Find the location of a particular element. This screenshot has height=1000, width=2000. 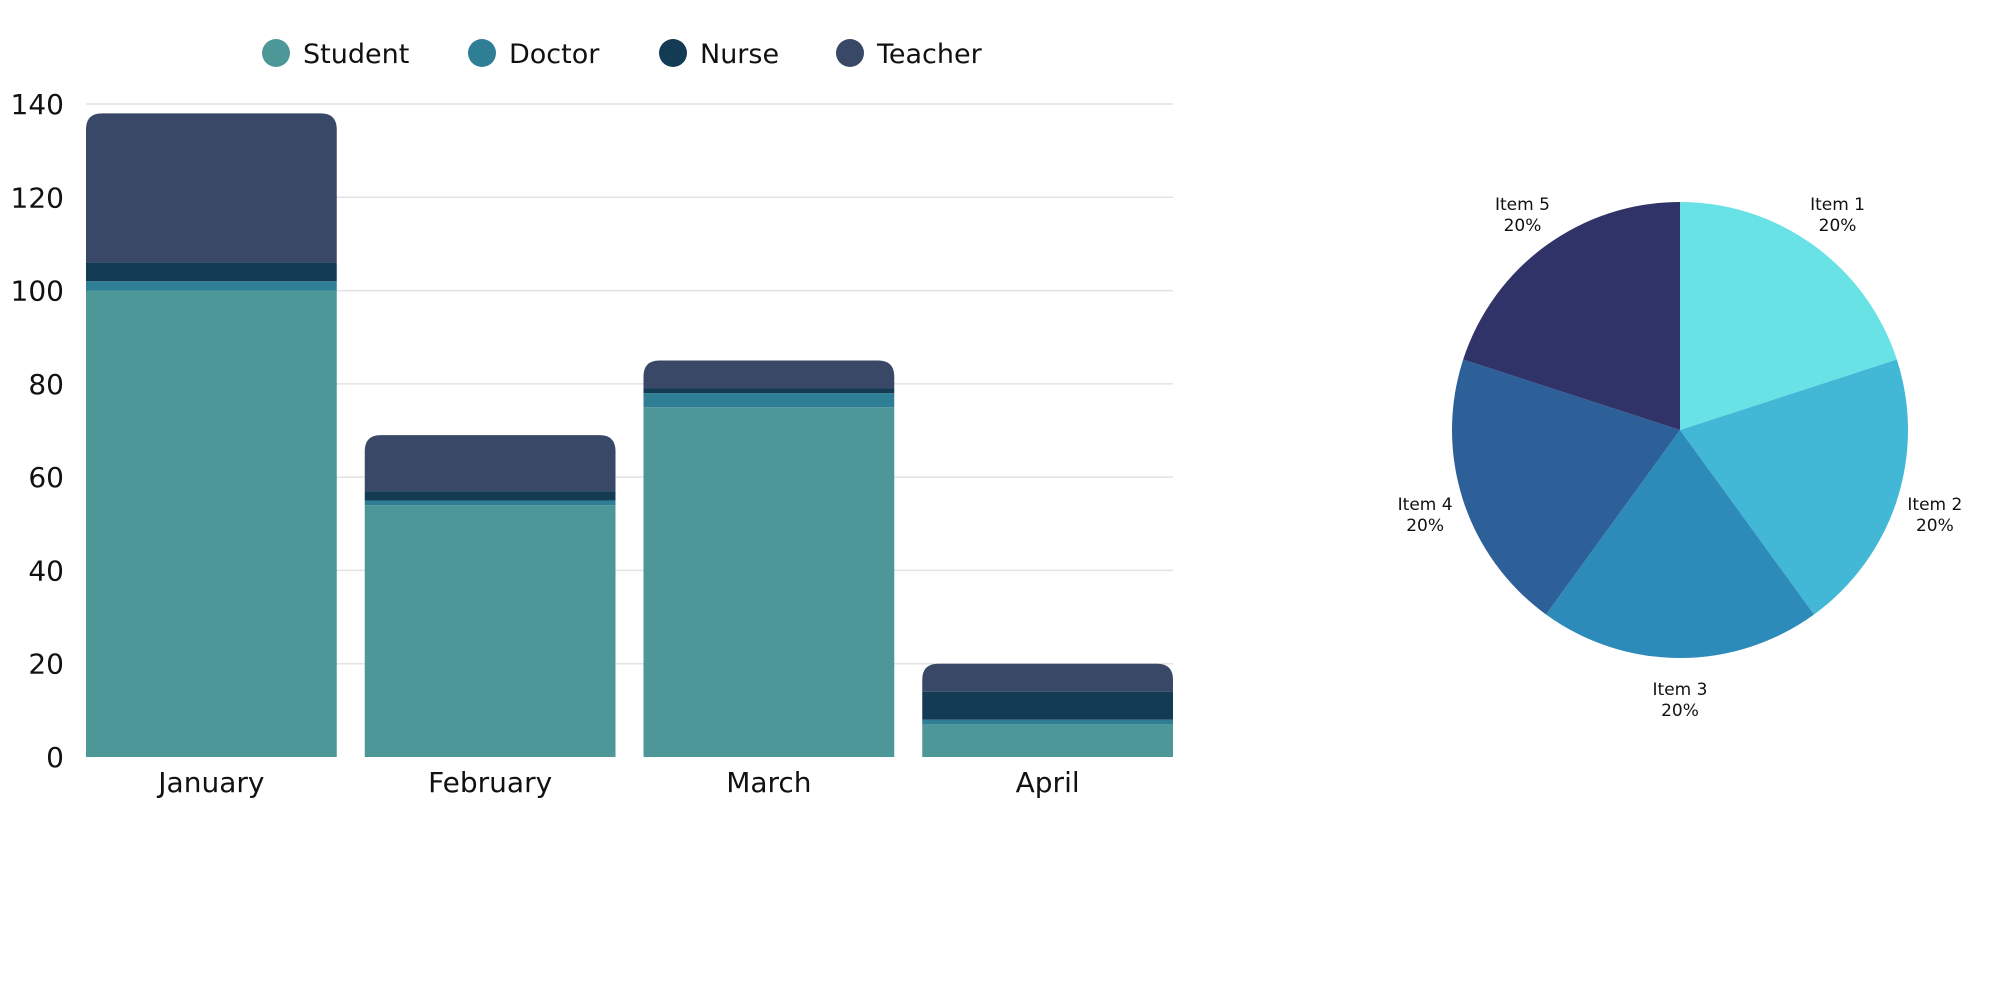

bar-january-student is located at coordinates (211, 523).